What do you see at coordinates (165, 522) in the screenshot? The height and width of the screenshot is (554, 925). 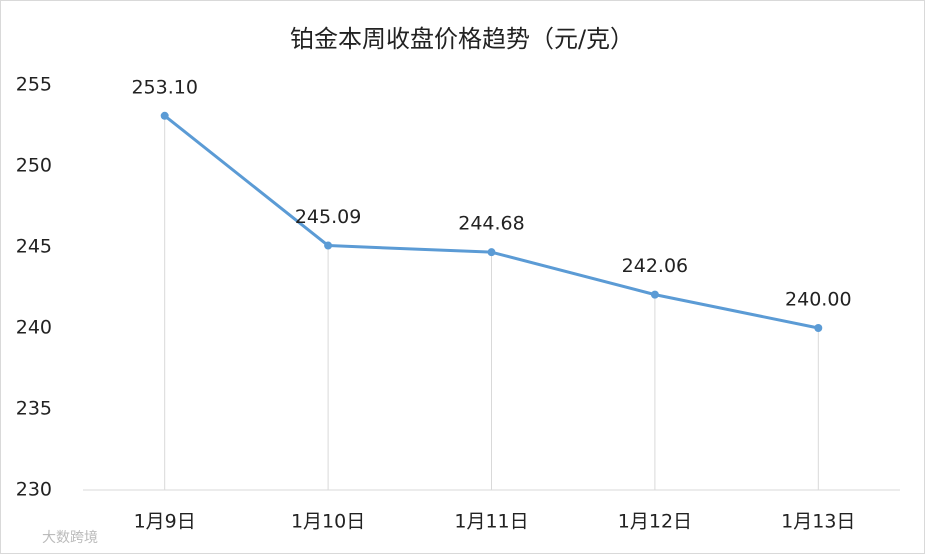 I see `x-tick-label: 1月9日` at bounding box center [165, 522].